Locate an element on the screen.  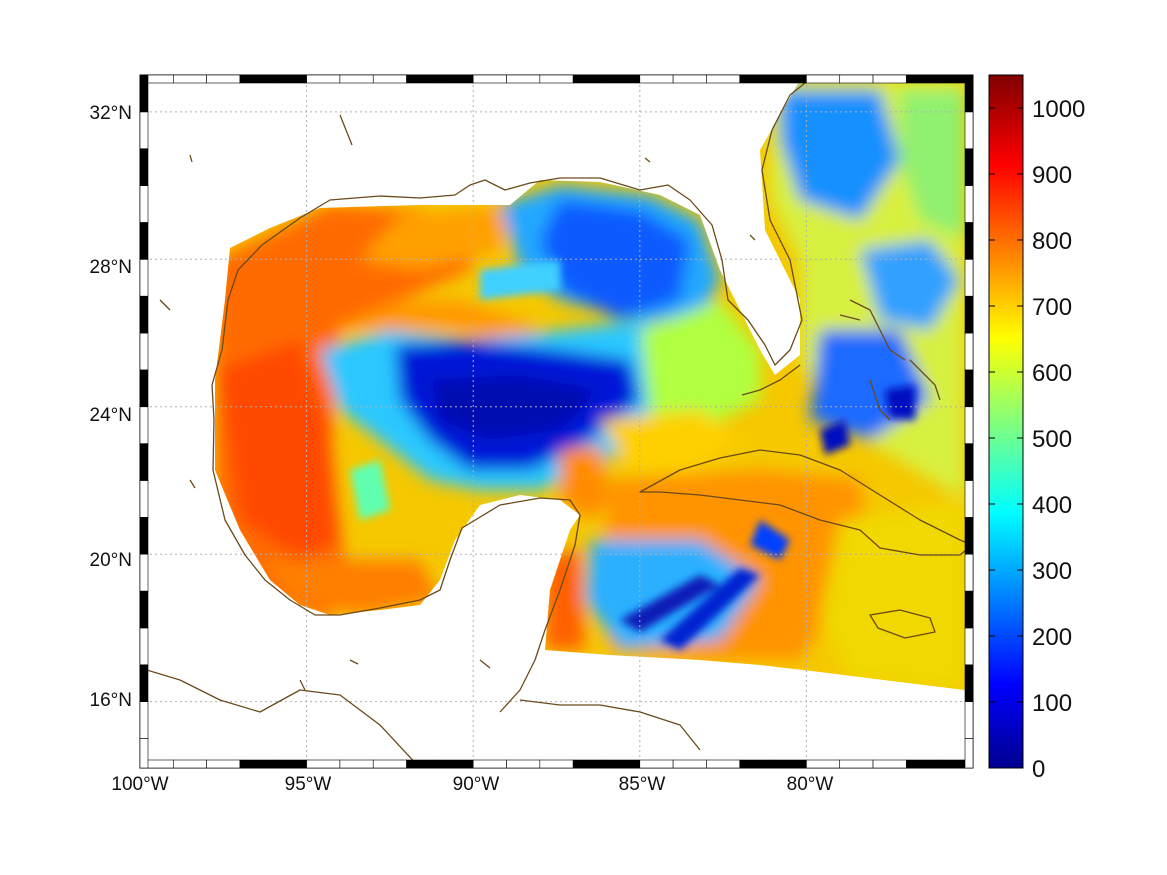
lat-label-32: 32°N is located at coordinates (111, 113).